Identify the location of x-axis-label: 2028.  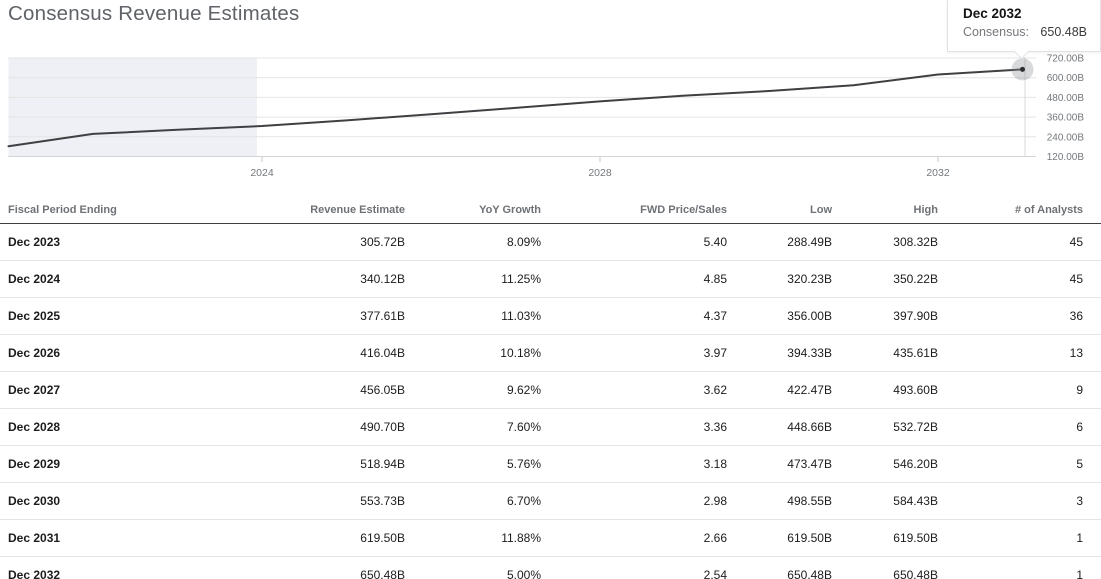
(600, 173).